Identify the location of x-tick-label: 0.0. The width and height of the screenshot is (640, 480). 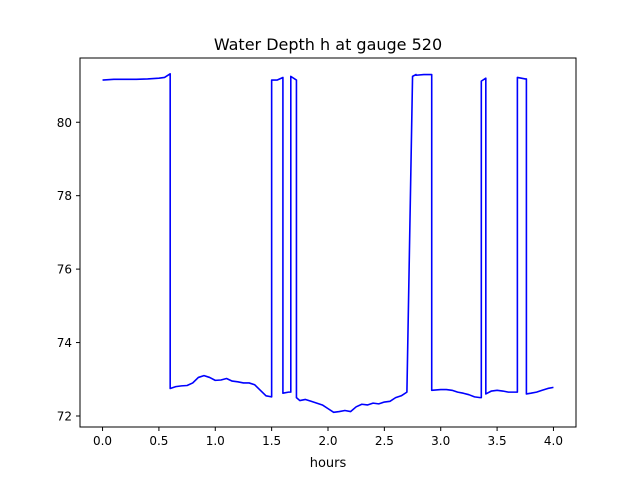
(102, 441).